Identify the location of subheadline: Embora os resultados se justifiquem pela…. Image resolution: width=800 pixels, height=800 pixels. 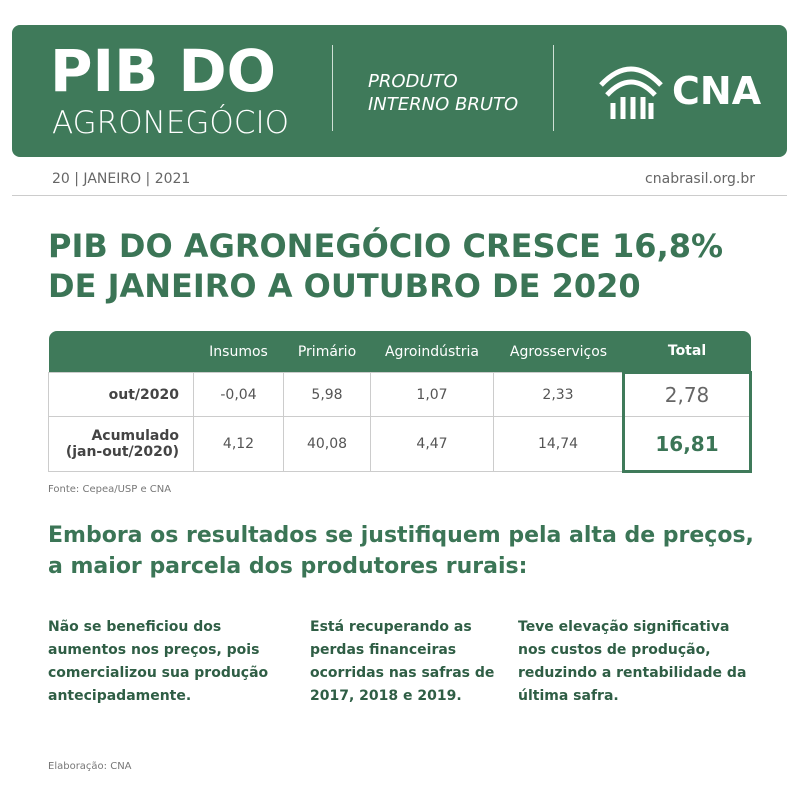
(401, 551).